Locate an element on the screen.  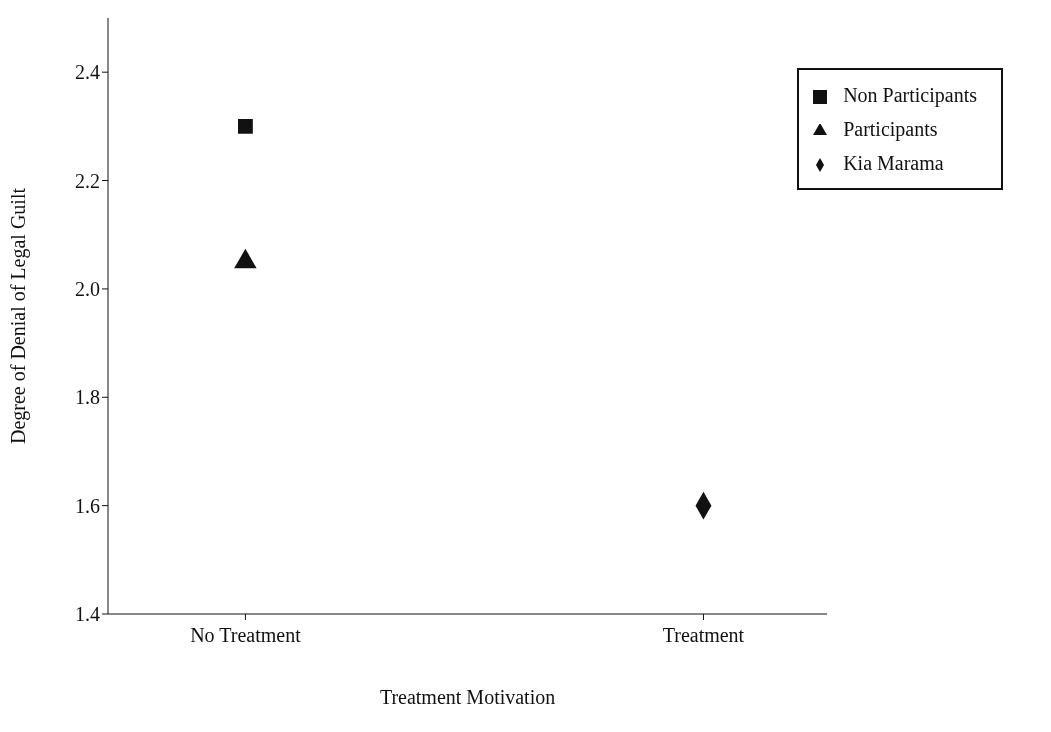
y-tick-label: 2.0 is located at coordinates (87, 289).